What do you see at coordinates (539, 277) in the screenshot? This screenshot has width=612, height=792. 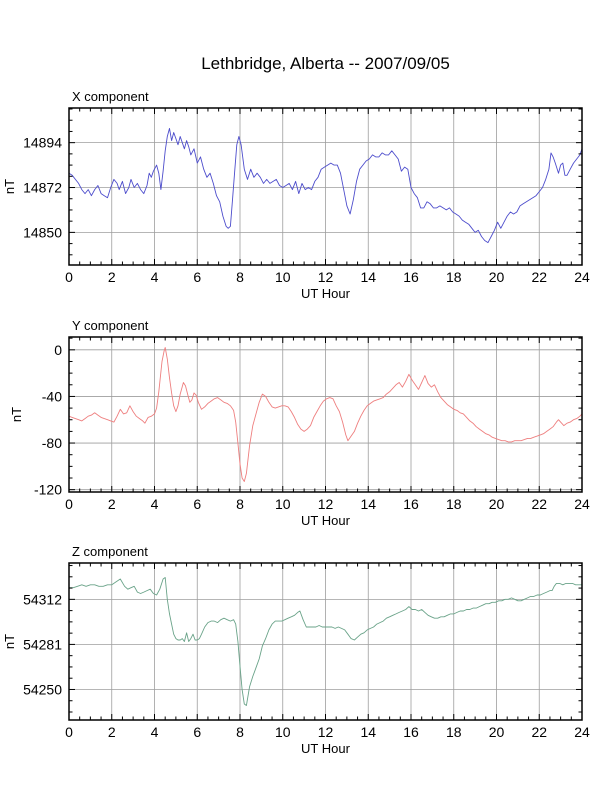 I see `x-component-xtick-label: 22` at bounding box center [539, 277].